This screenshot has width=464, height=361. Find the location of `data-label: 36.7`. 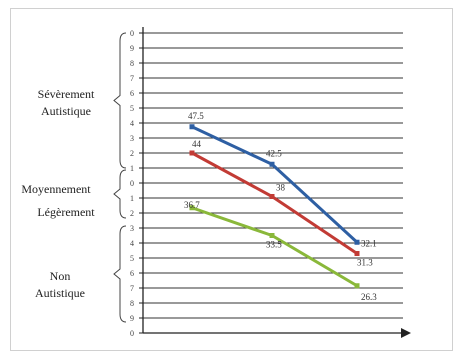

data-label: 36.7 is located at coordinates (192, 205).